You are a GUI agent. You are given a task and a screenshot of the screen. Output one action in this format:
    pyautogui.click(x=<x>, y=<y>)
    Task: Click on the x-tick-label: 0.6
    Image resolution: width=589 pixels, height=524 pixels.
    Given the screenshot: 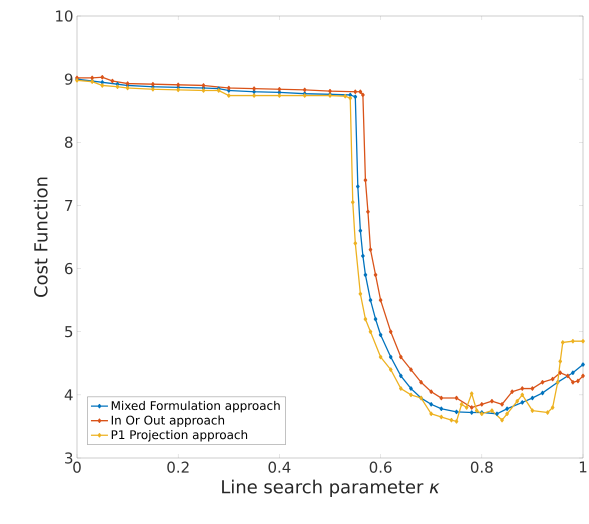 What is the action you would take?
    pyautogui.click(x=381, y=467)
    